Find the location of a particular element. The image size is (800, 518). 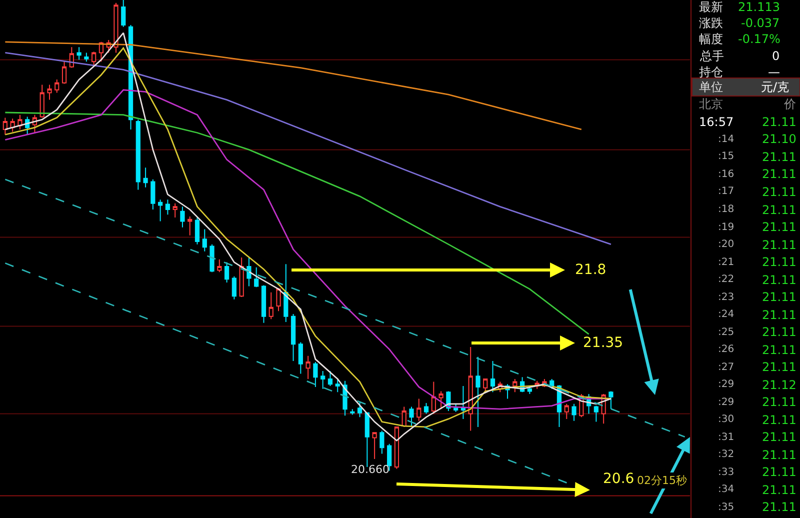

text: 持仓 is located at coordinates (711, 72).